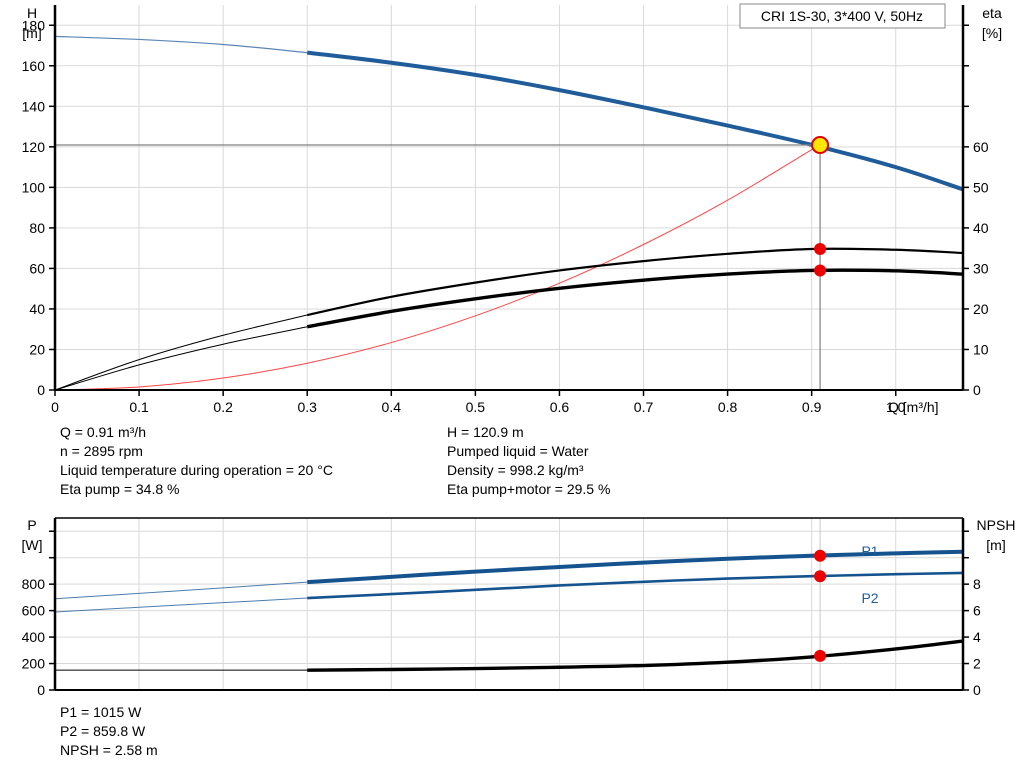 The height and width of the screenshot is (781, 1024). Describe the element at coordinates (635, 567) in the screenshot. I see `p1-curve` at that location.